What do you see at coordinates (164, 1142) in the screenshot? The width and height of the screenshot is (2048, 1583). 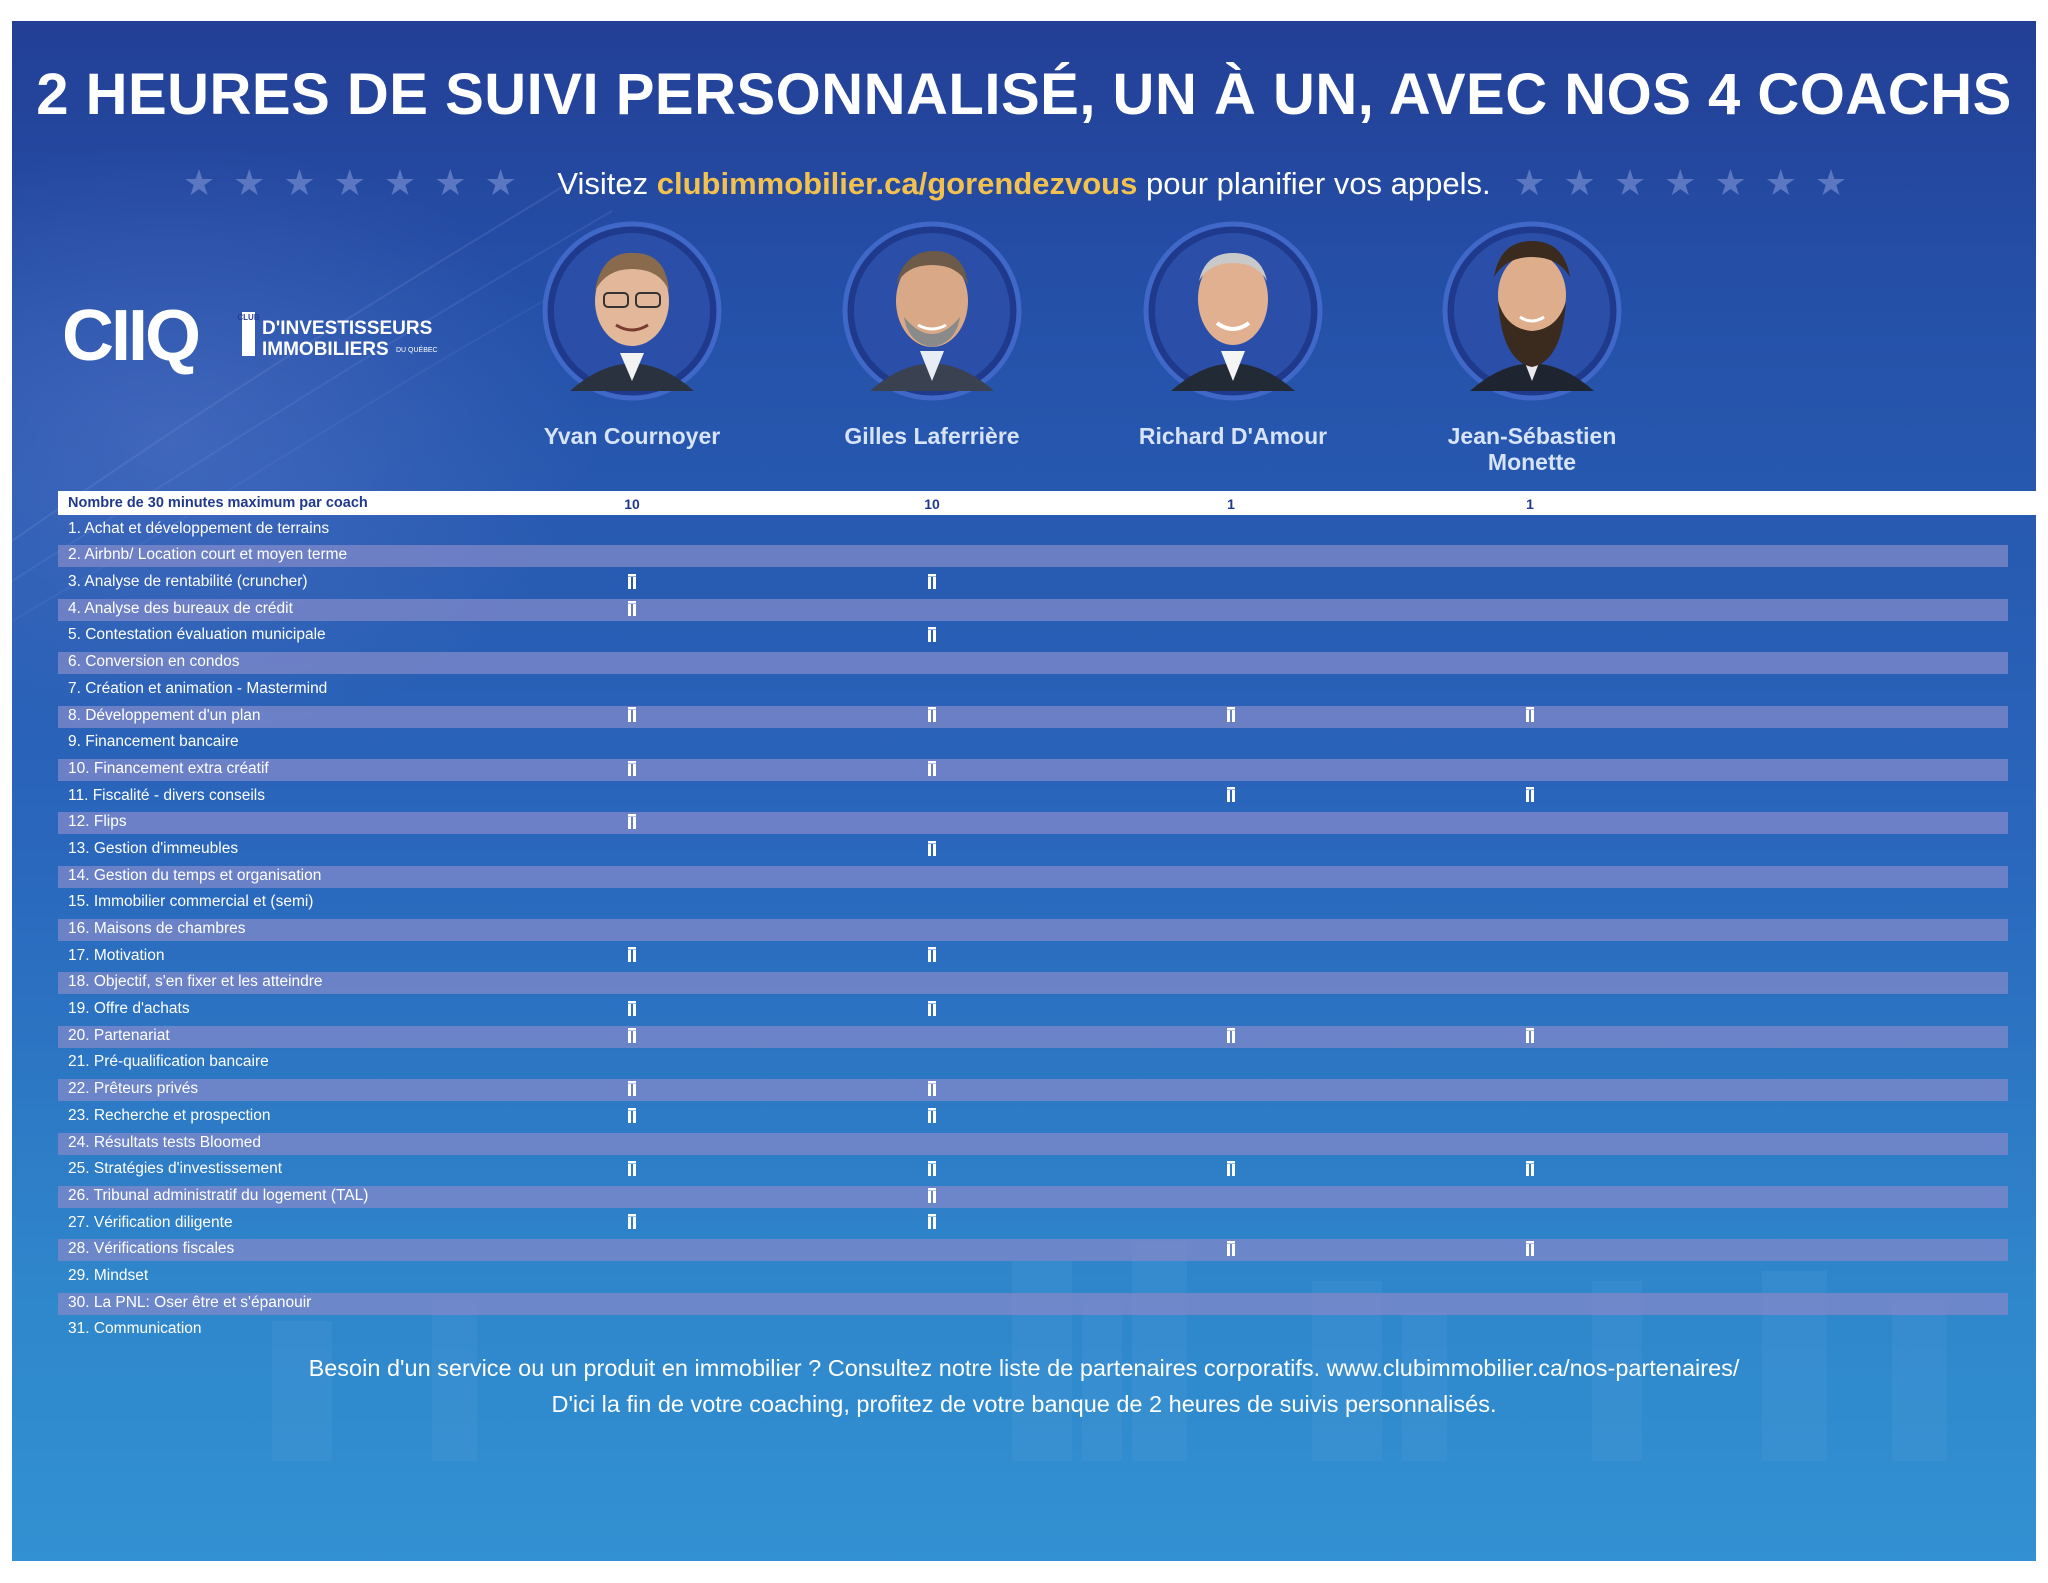 I see `topic-label: 24. Résultats tests Bloomed` at bounding box center [164, 1142].